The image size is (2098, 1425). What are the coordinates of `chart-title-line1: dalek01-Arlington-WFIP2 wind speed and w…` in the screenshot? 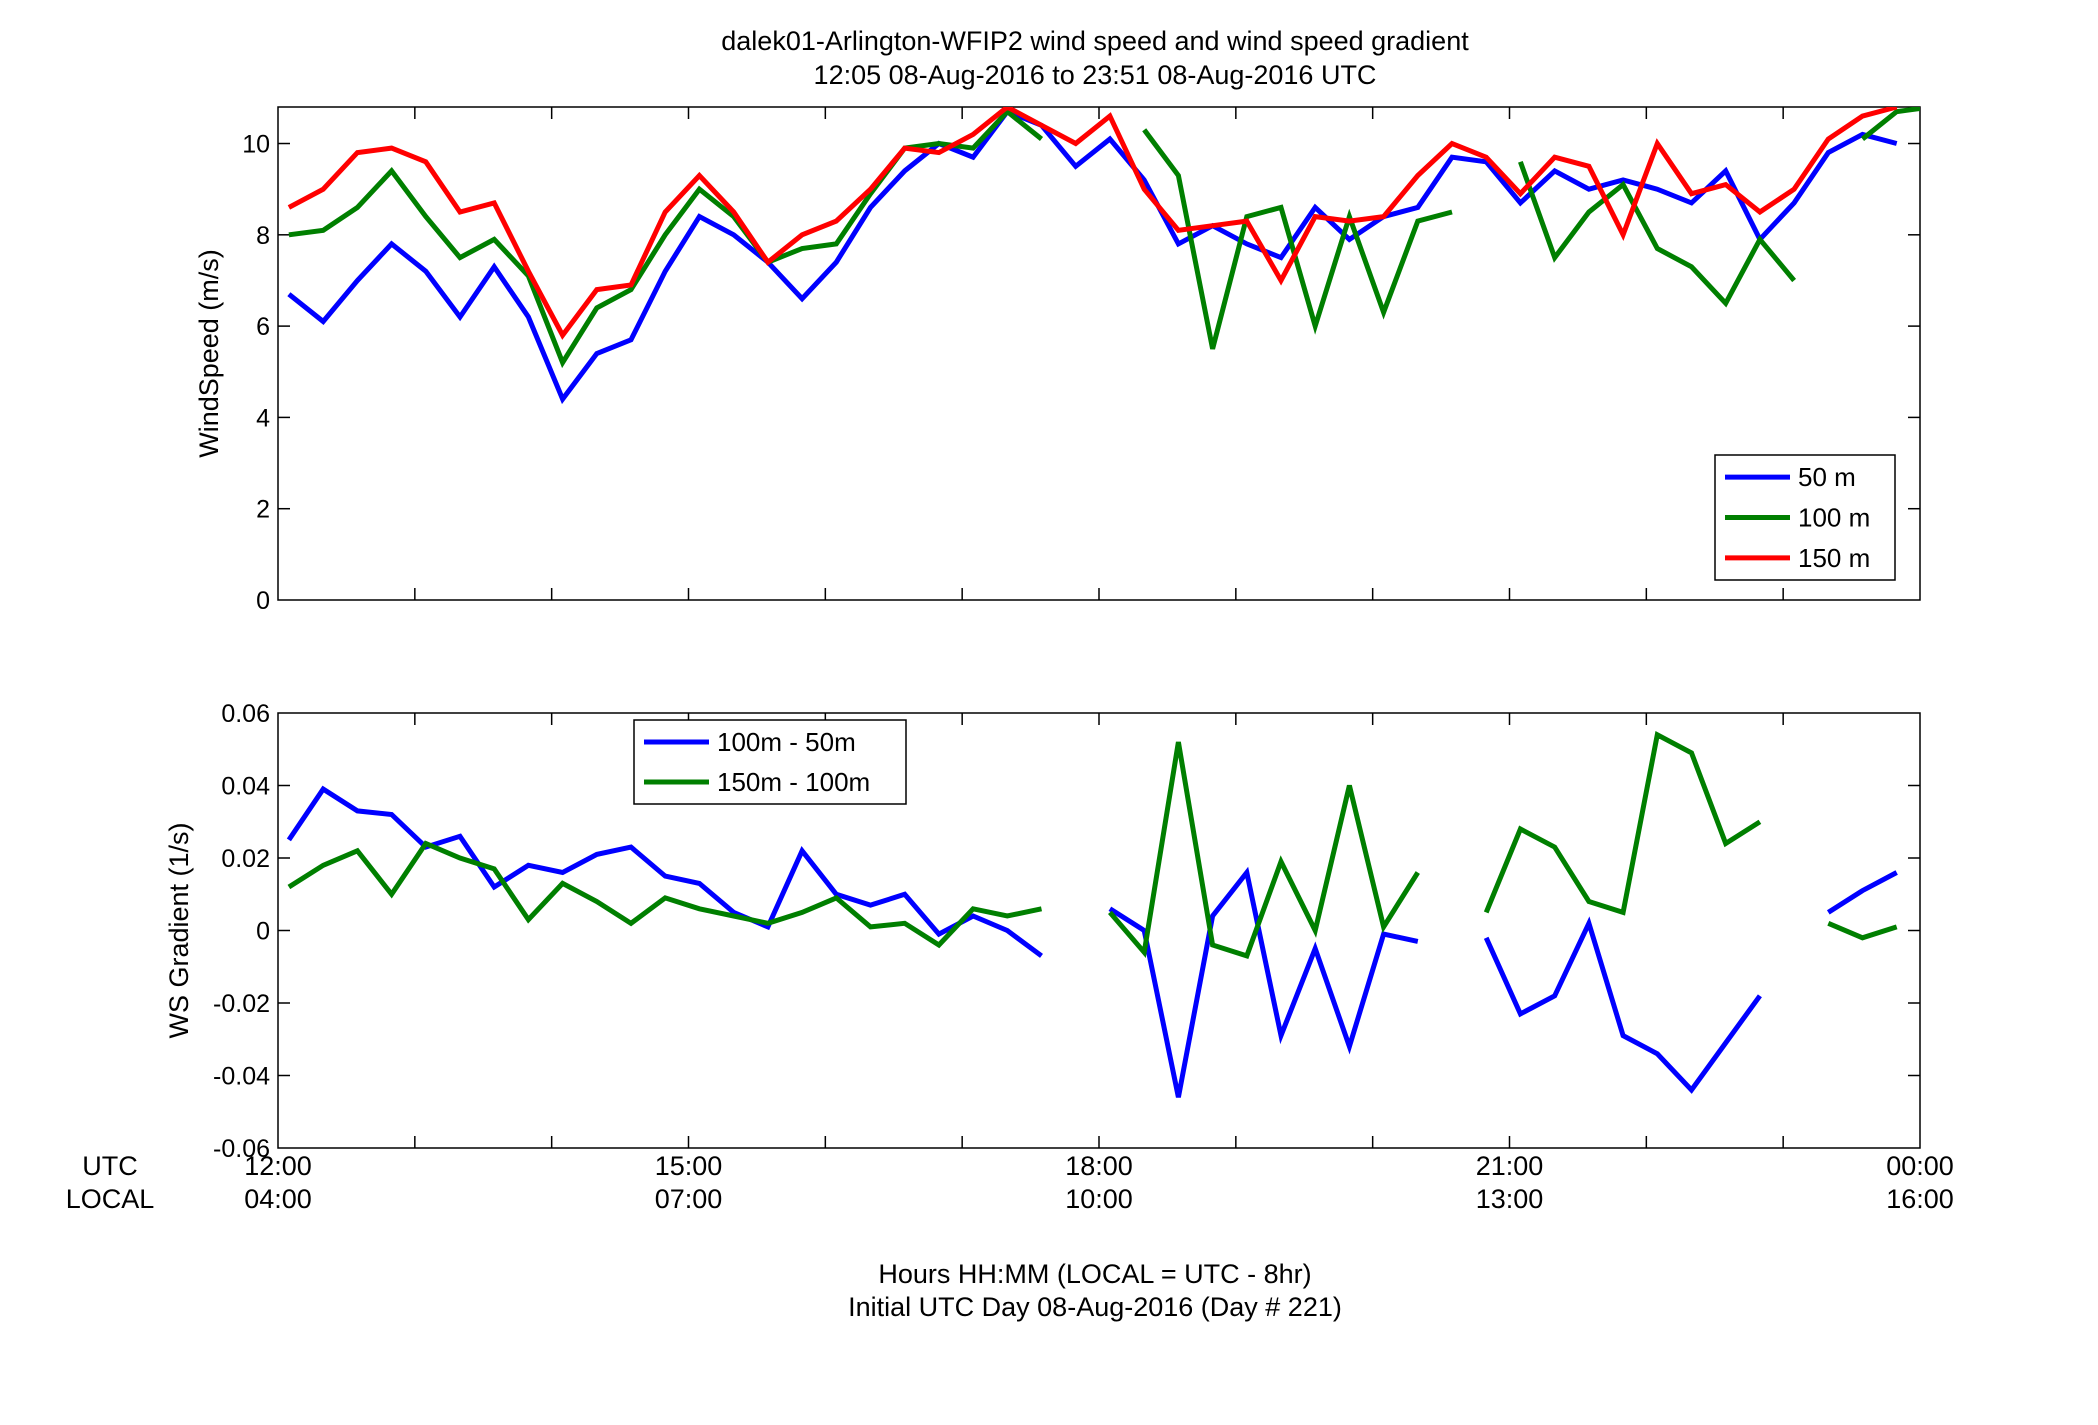 It's located at (1095, 41).